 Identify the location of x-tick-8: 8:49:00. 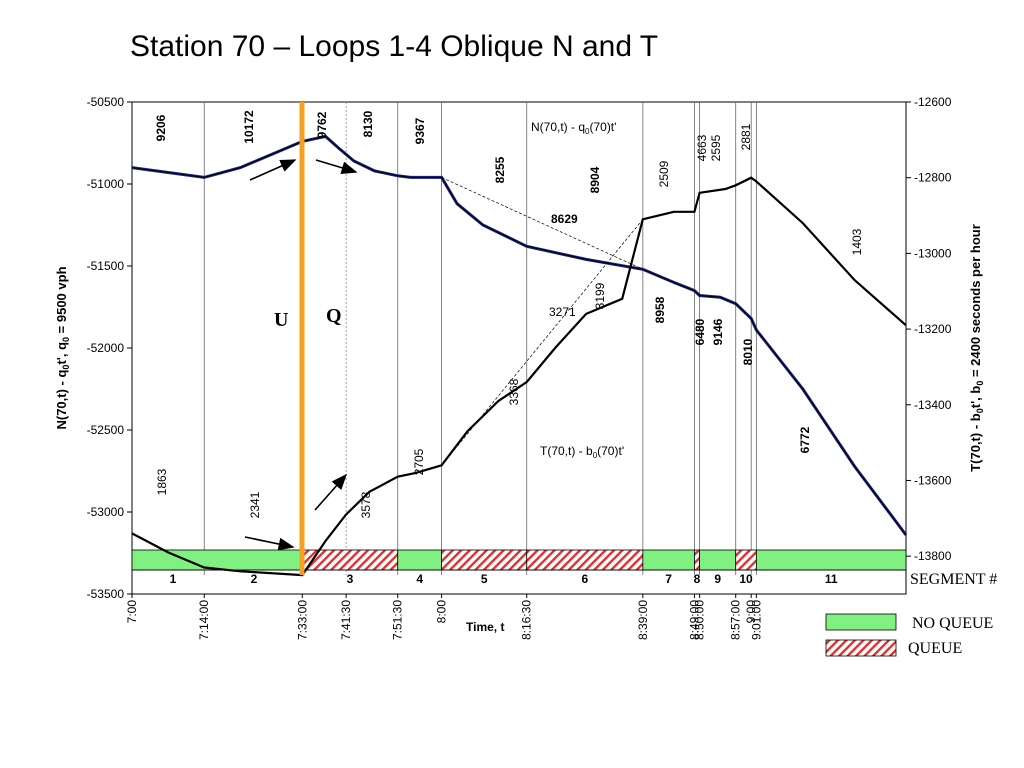
(694, 620).